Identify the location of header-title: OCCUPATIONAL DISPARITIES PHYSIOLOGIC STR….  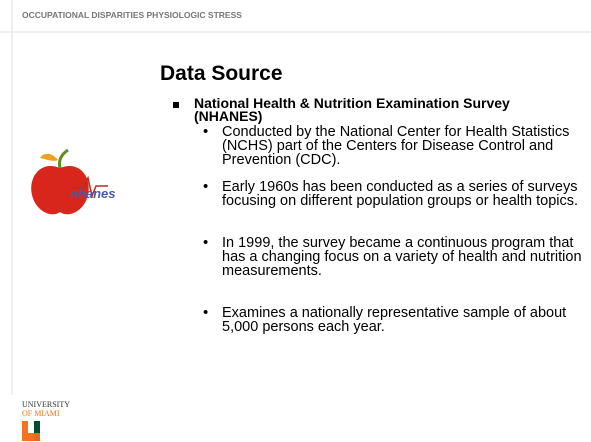
(132, 15).